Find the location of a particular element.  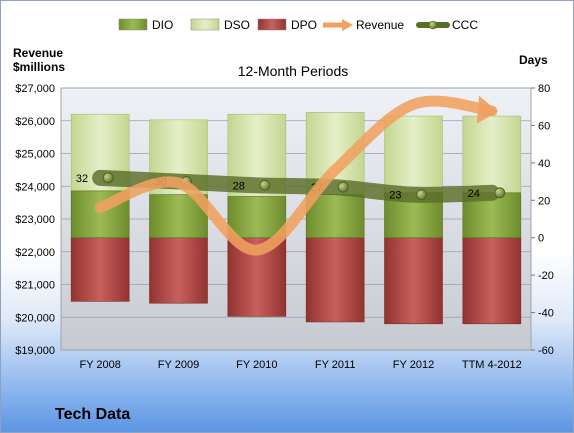

legend-label: DIO is located at coordinates (162, 25).